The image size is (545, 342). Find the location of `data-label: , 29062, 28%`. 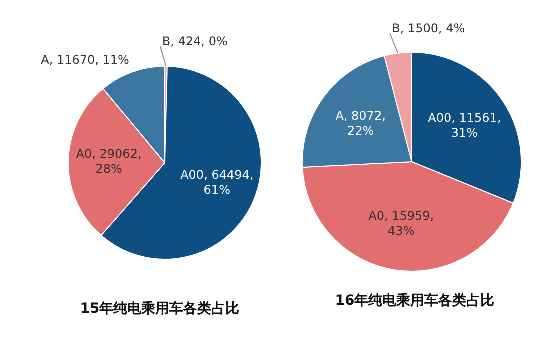

data-label: , 29062, 28% is located at coordinates (117, 161).